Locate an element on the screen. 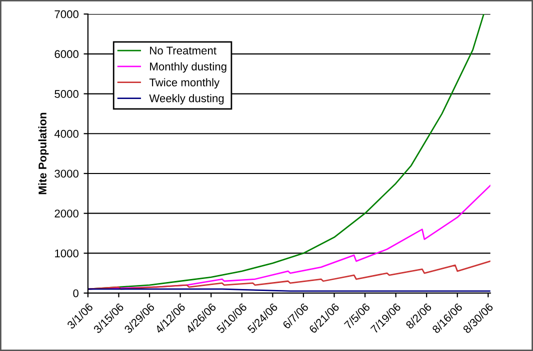 The width and height of the screenshot is (533, 351). y-axis-title: Mite Population is located at coordinates (43, 153).